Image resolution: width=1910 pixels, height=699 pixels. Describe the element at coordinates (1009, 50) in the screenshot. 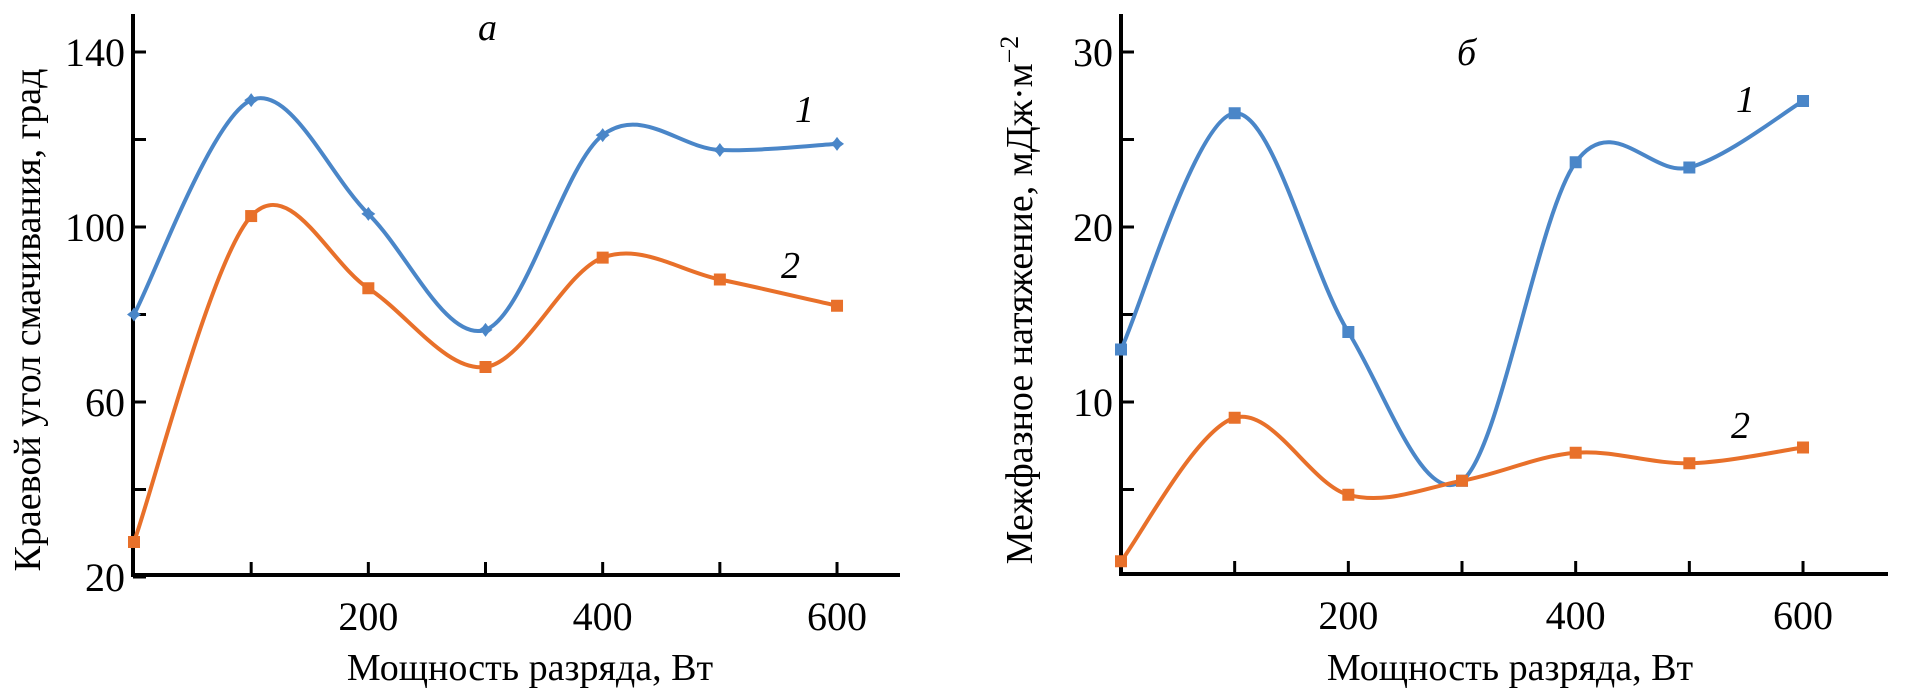

I see `y-axis-title-superscript: −2` at that location.